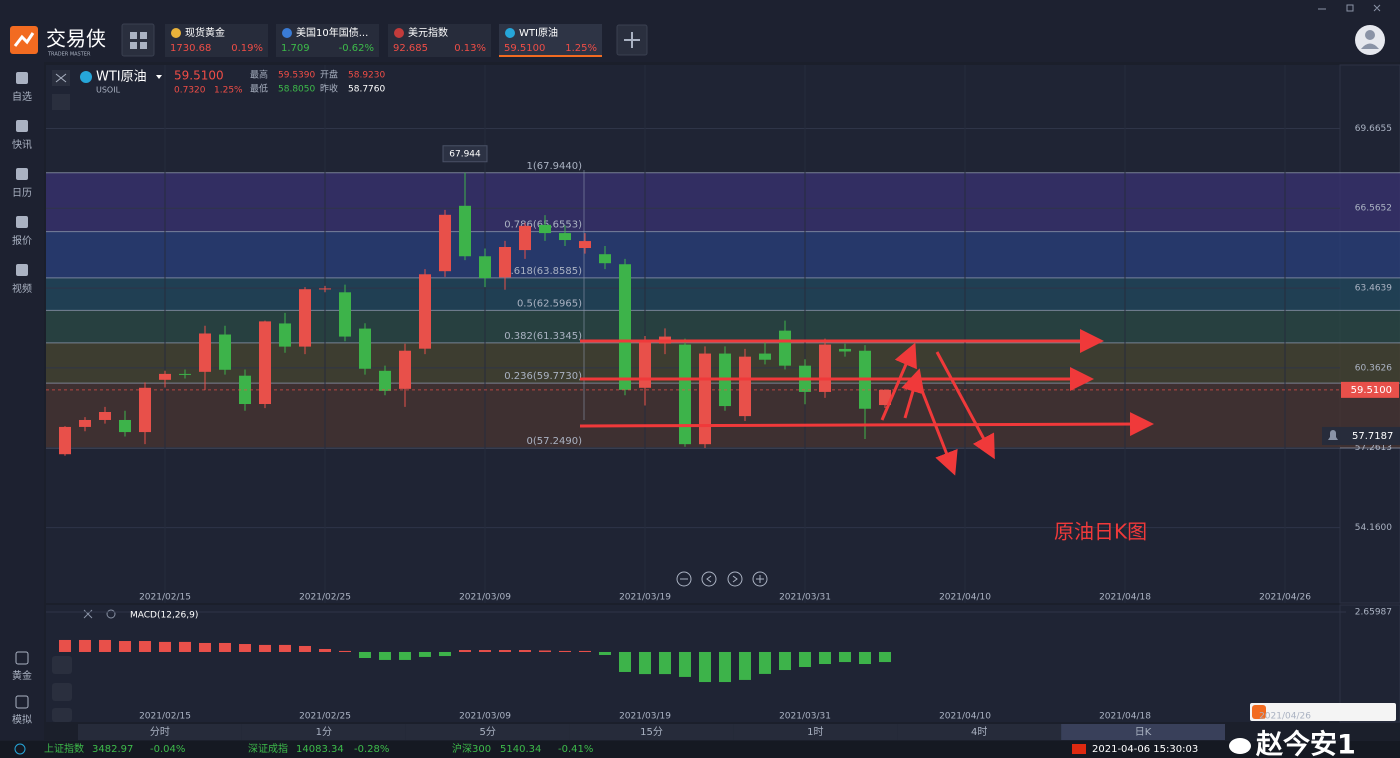 The height and width of the screenshot is (758, 1400). What do you see at coordinates (709, 579) in the screenshot?
I see `scroll-left` at bounding box center [709, 579].